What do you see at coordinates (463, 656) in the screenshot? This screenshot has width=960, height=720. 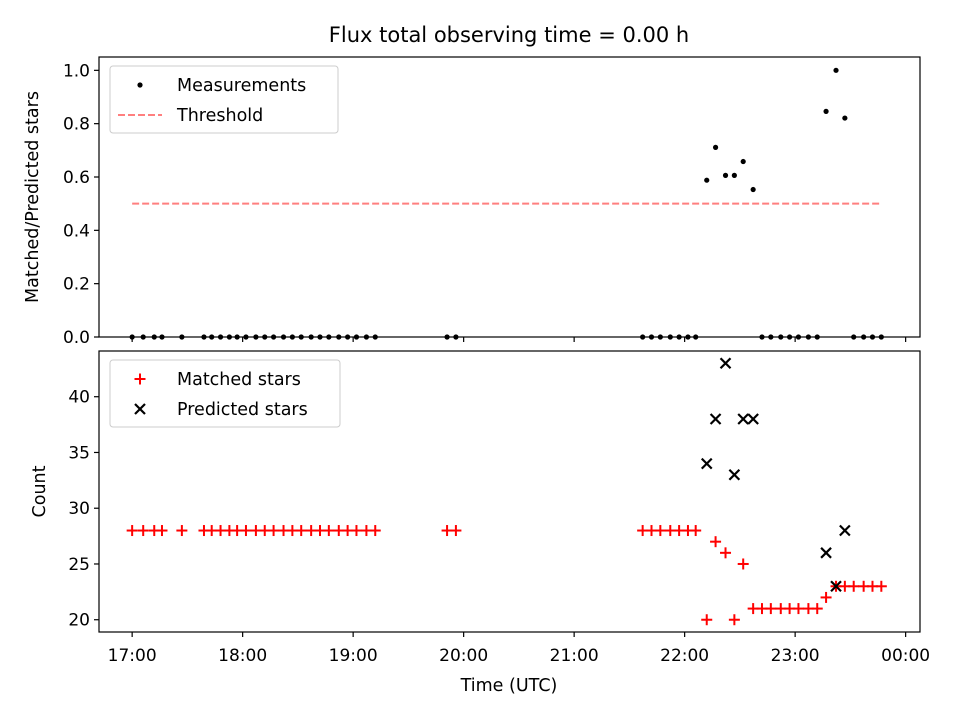 I see `x-tick-label: 20:00` at bounding box center [463, 656].